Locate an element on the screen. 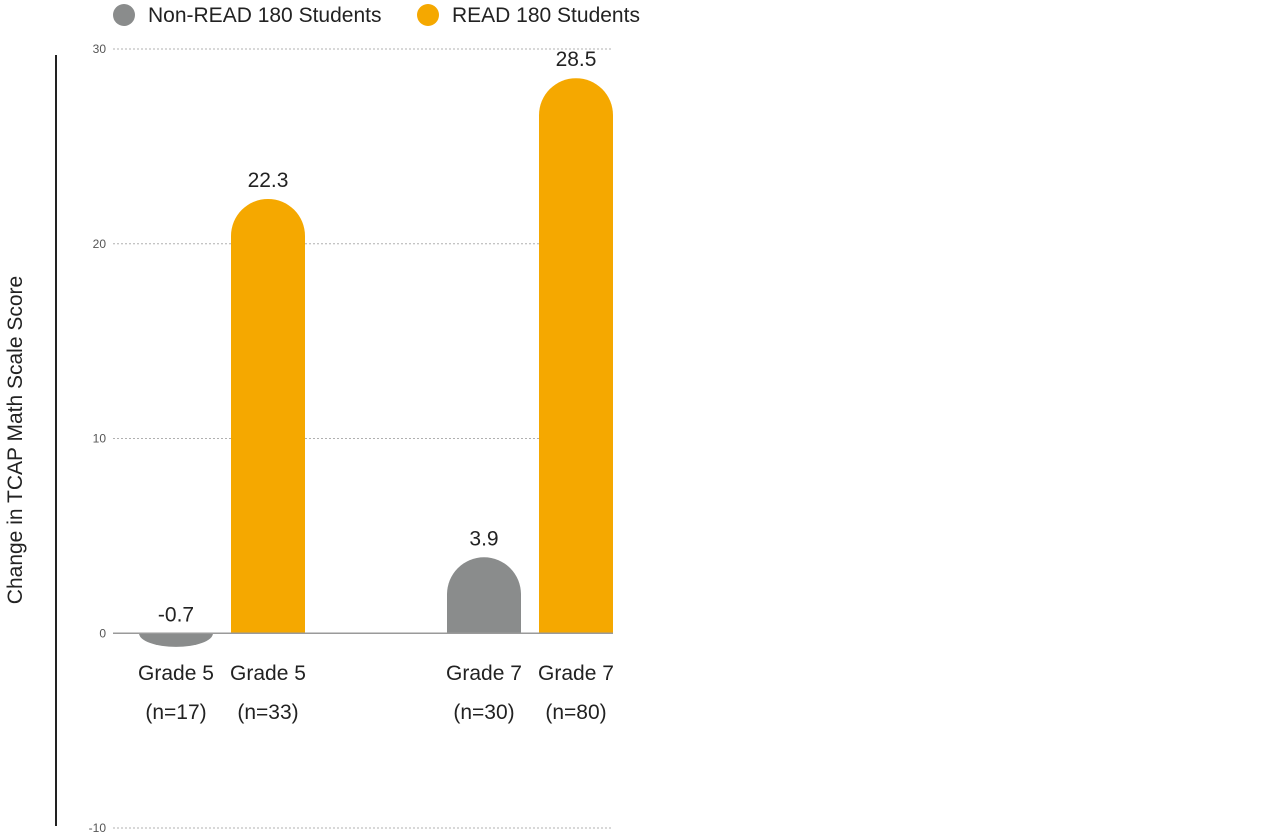  category-label-n: (n=80) is located at coordinates (575, 712).